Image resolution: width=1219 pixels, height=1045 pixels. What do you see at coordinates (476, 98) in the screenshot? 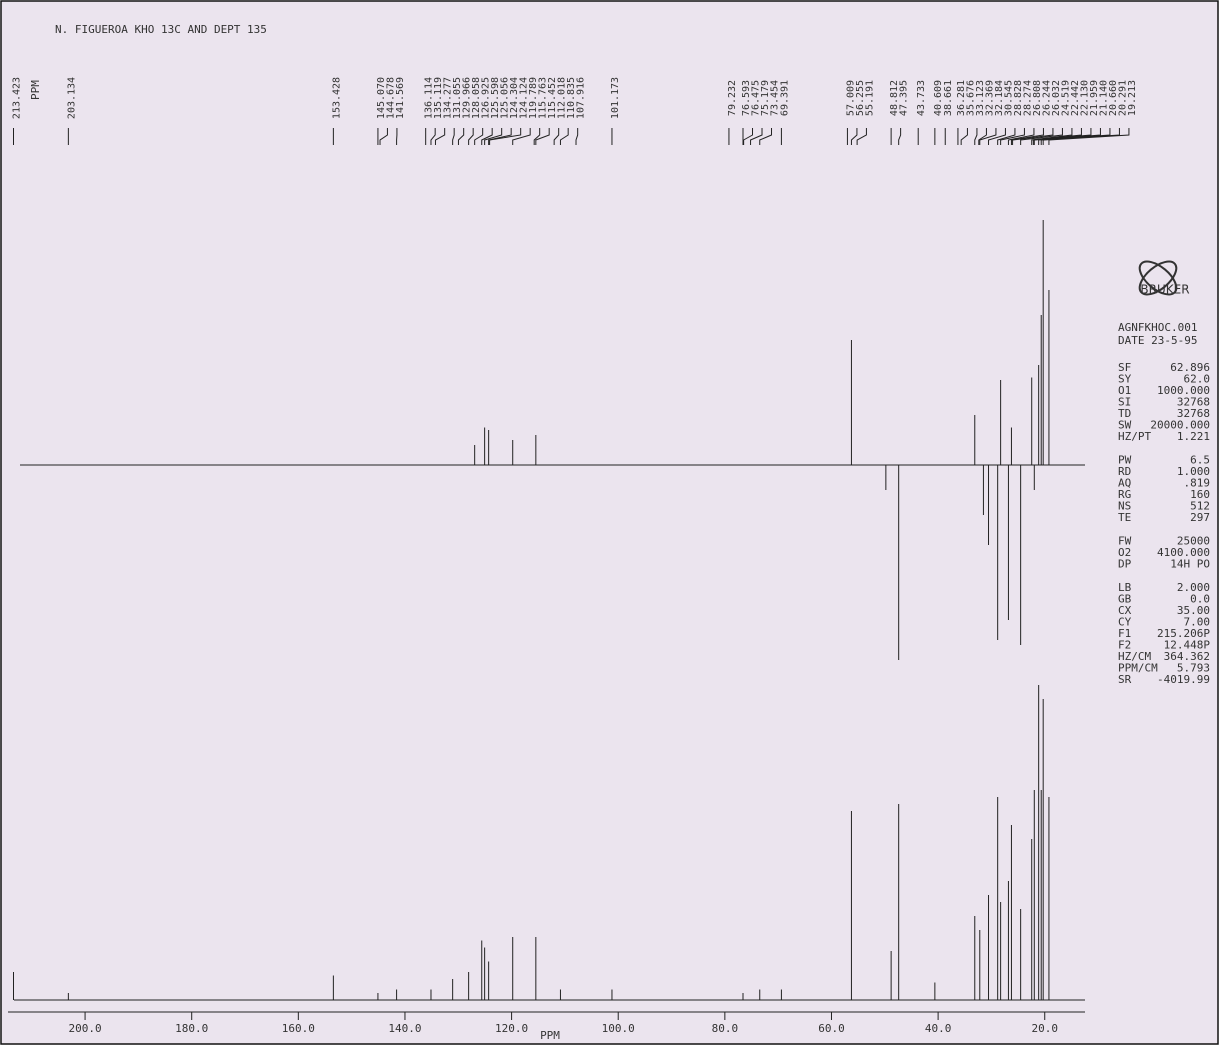
I see `peak-label: 128.058` at bounding box center [476, 98].